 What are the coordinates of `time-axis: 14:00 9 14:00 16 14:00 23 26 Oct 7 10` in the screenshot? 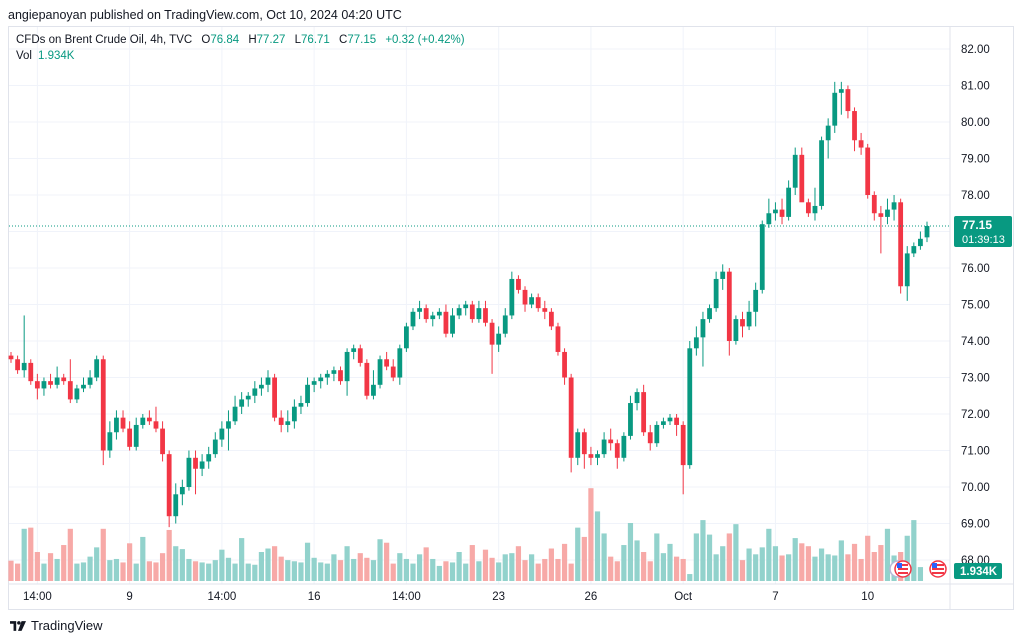 It's located at (448, 597).